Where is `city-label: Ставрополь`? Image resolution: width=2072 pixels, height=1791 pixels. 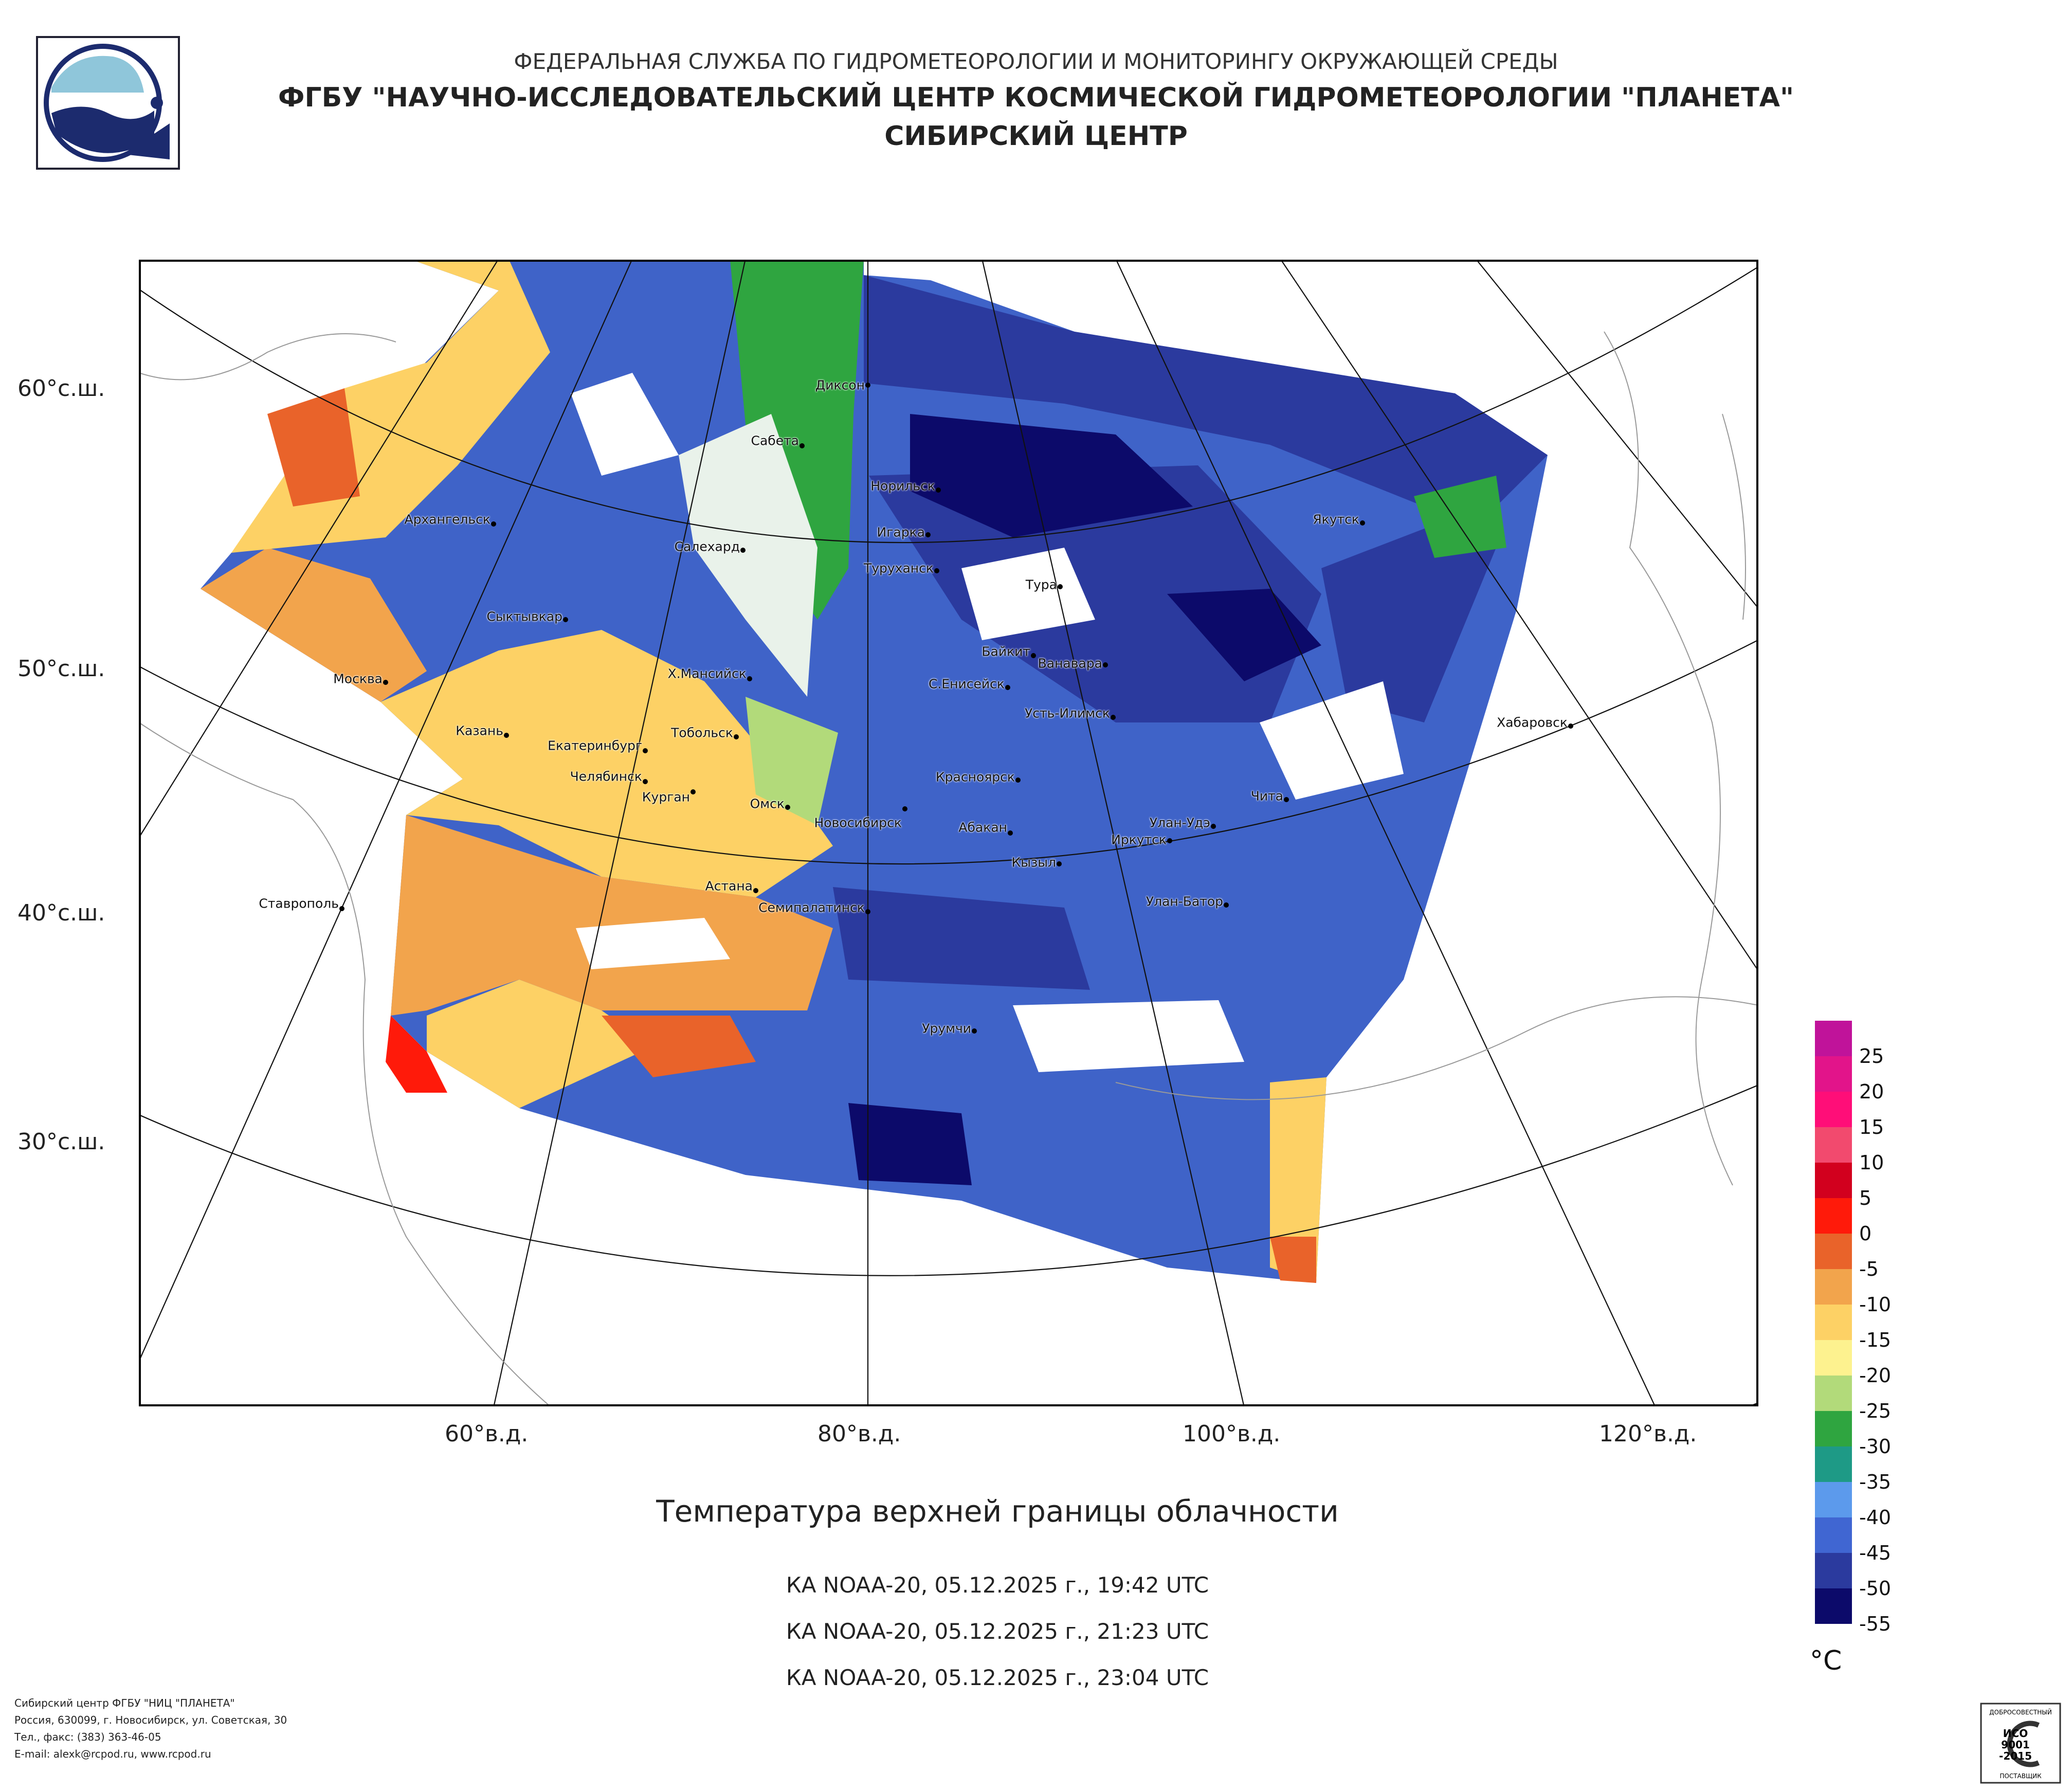
city-label: Ставрополь is located at coordinates (299, 903).